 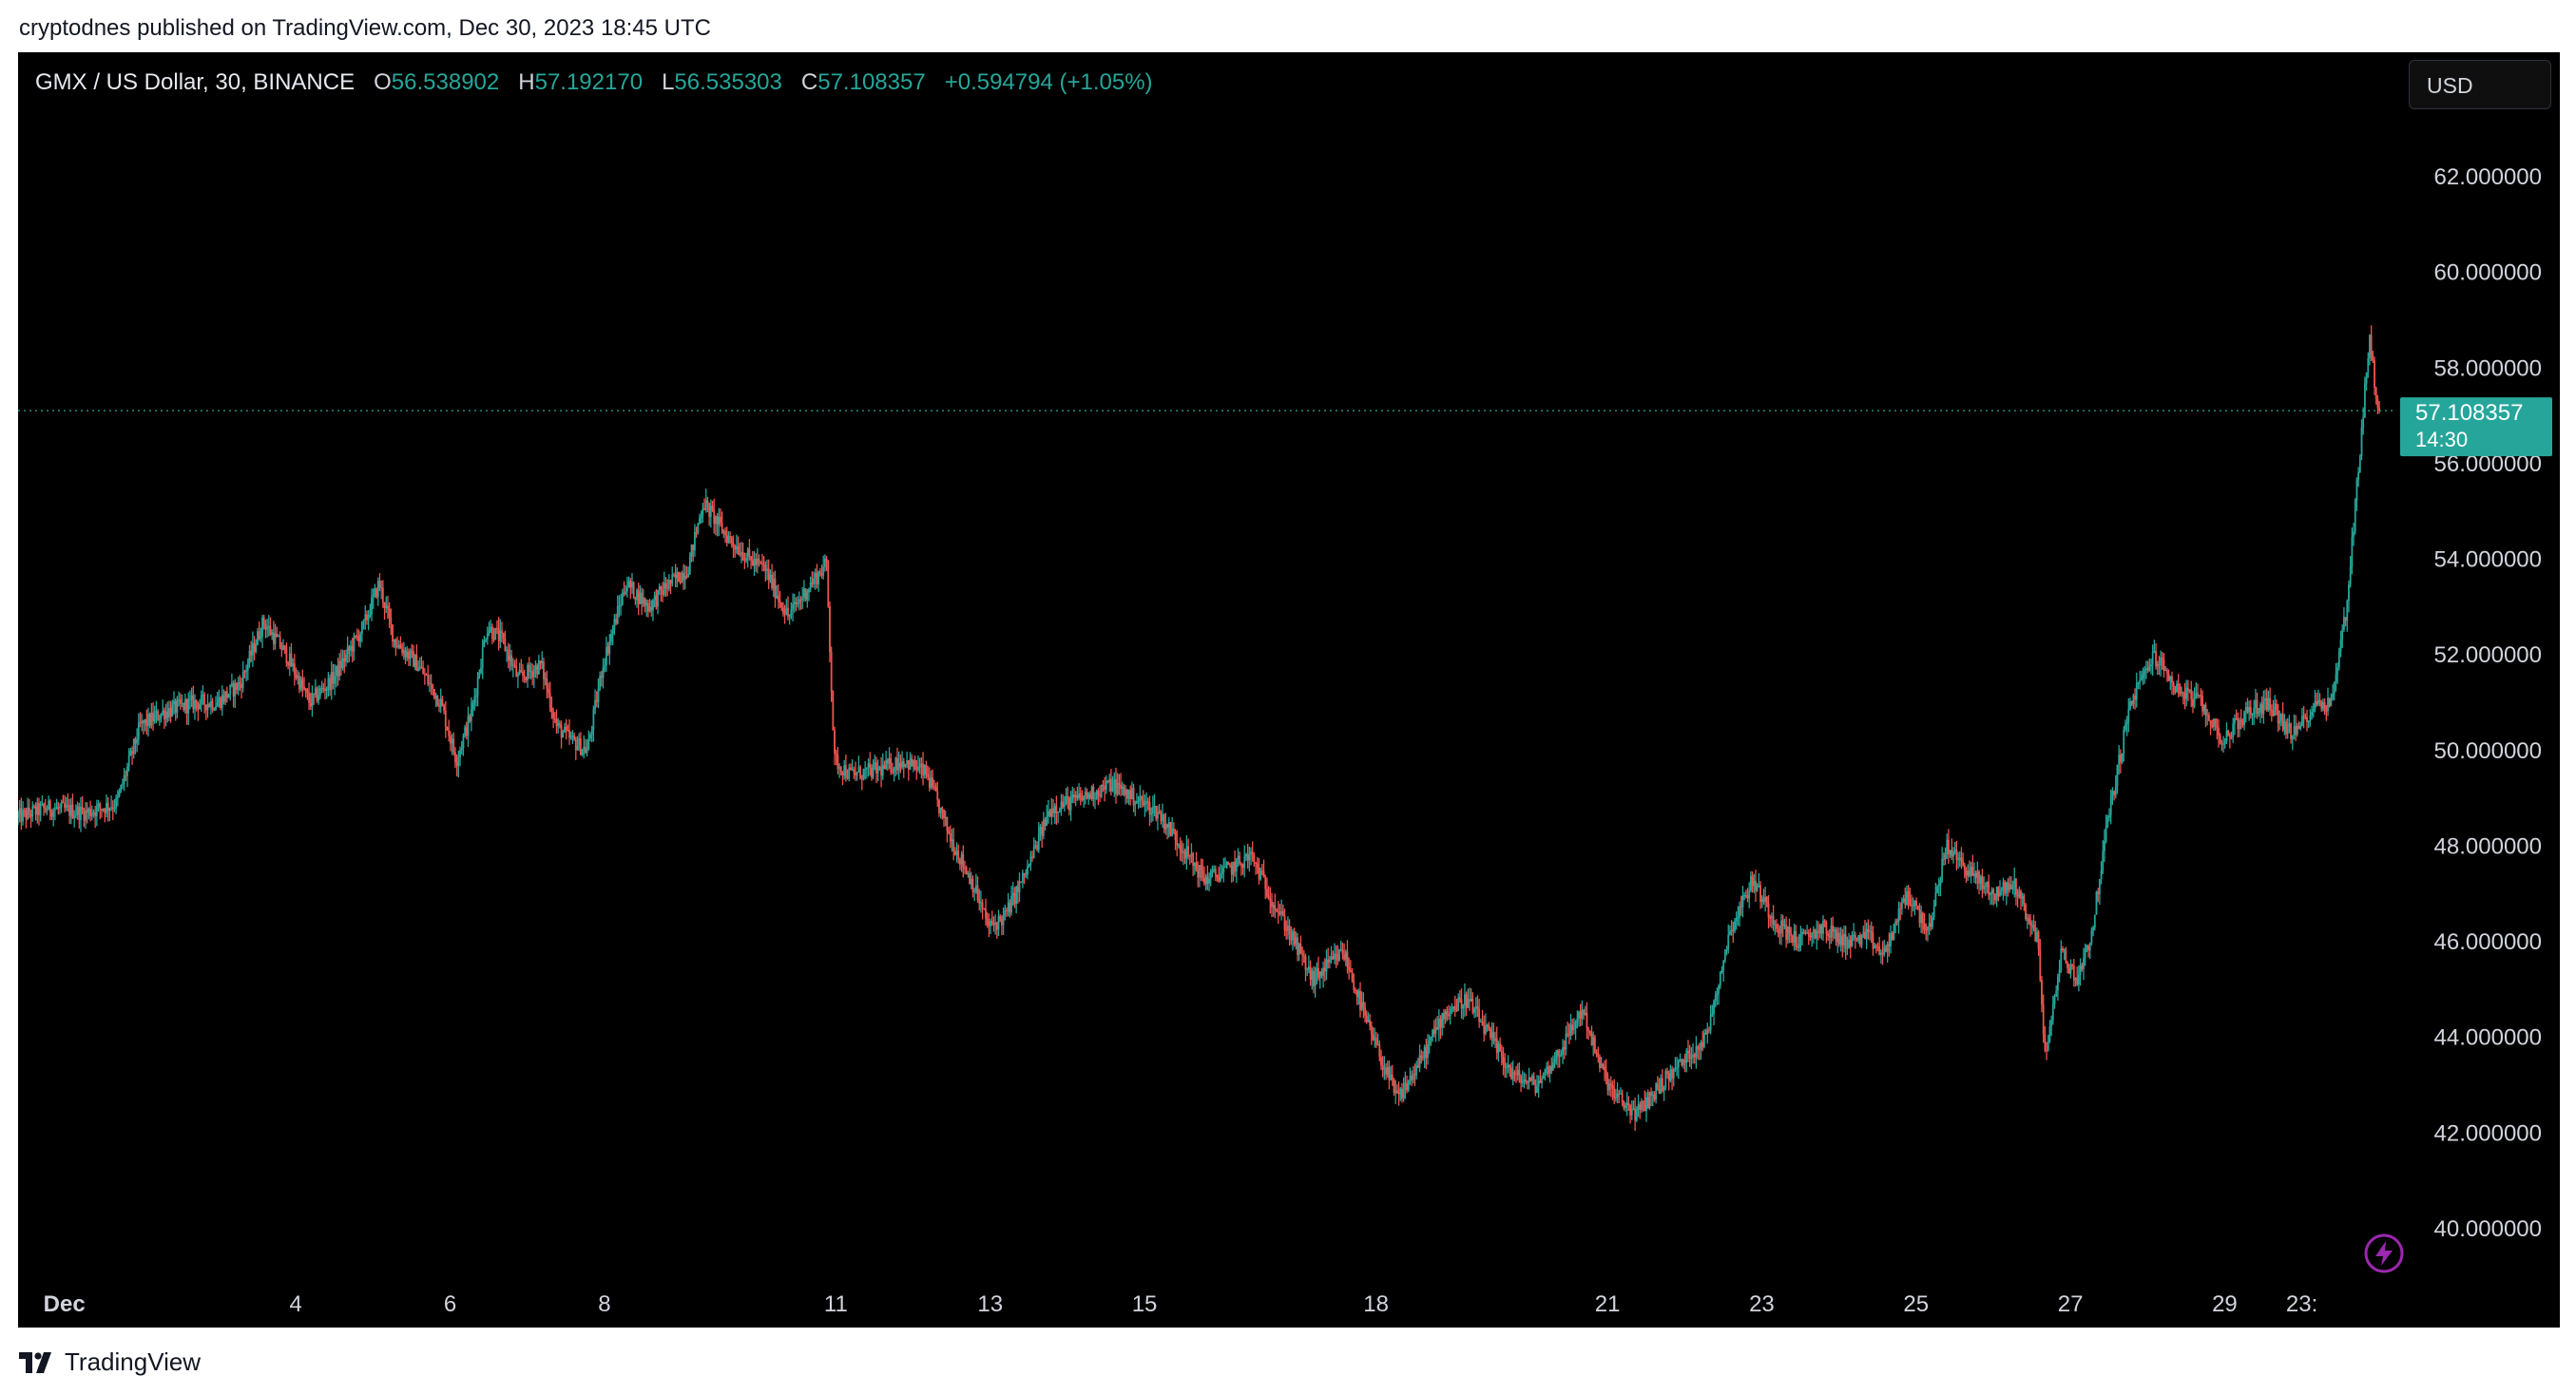 I want to click on x-tick-label: 18, so click(x=1376, y=1304).